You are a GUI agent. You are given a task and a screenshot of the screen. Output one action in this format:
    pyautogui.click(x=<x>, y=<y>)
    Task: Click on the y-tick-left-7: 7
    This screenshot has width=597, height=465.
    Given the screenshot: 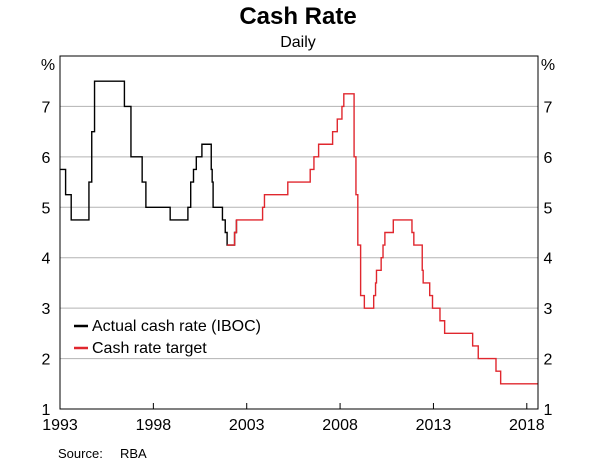 What is the action you would take?
    pyautogui.click(x=46, y=107)
    